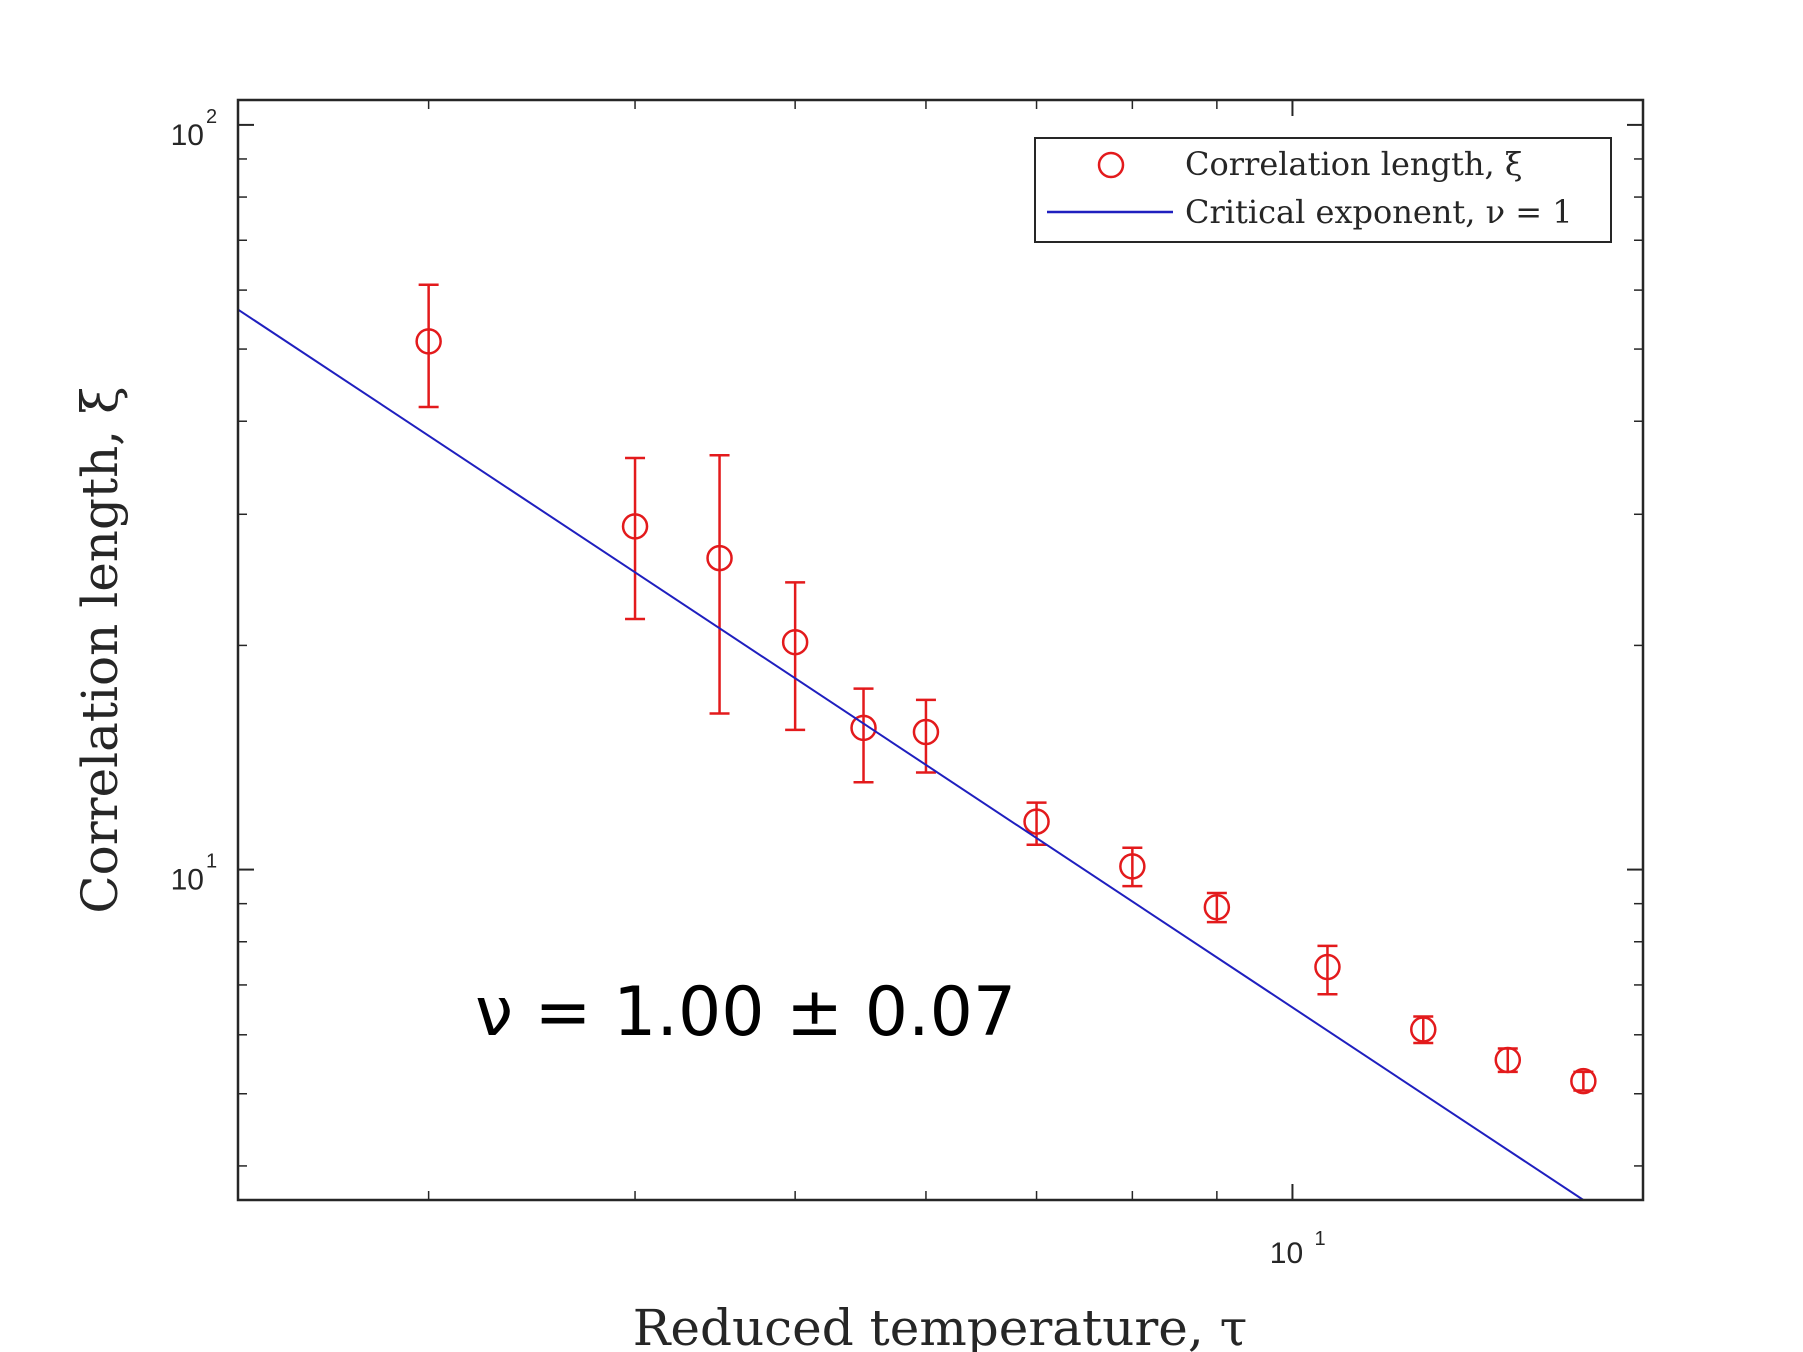 The image size is (1803, 1352). I want to click on annotation-layer: ν = 1.00 ± 0.07, so click(745, 1012).